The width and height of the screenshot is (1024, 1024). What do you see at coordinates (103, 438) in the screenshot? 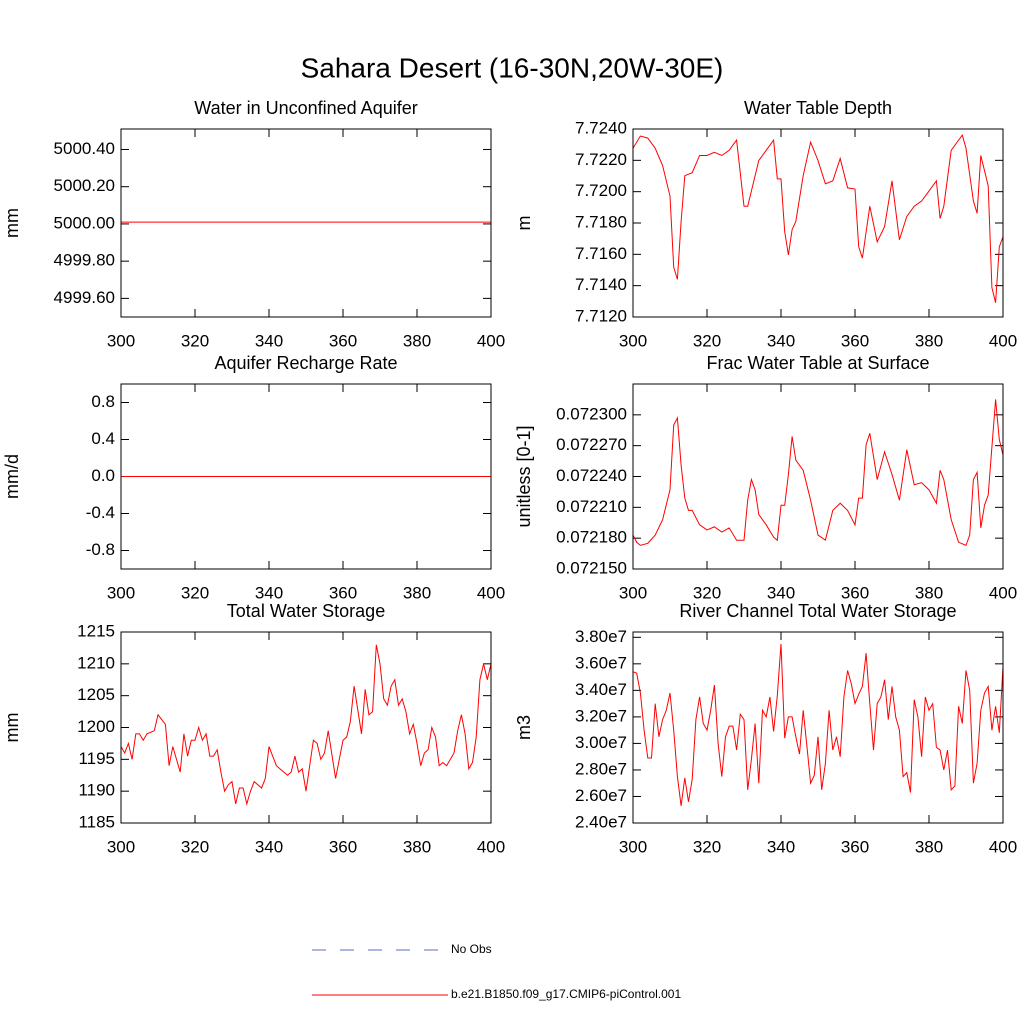
I see `y-tick-label: 0.4` at bounding box center [103, 438].